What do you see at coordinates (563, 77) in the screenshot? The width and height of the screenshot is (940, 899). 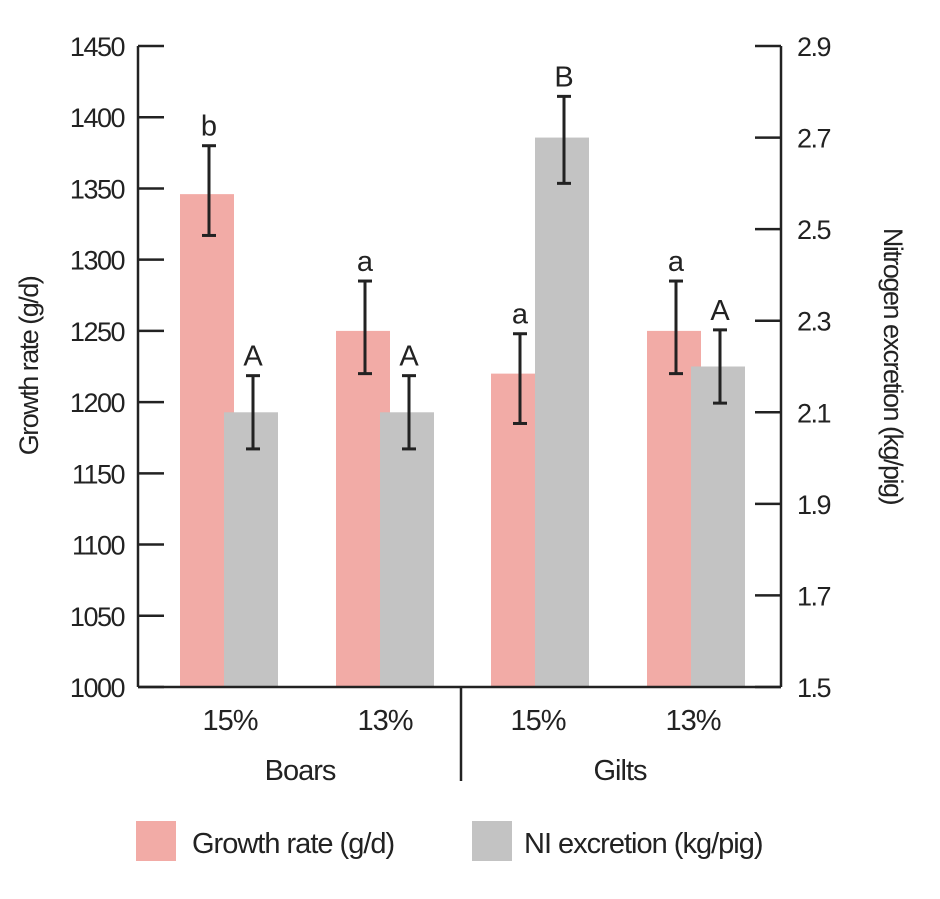 I see `sig-label-ni-excretion-3: B` at bounding box center [563, 77].